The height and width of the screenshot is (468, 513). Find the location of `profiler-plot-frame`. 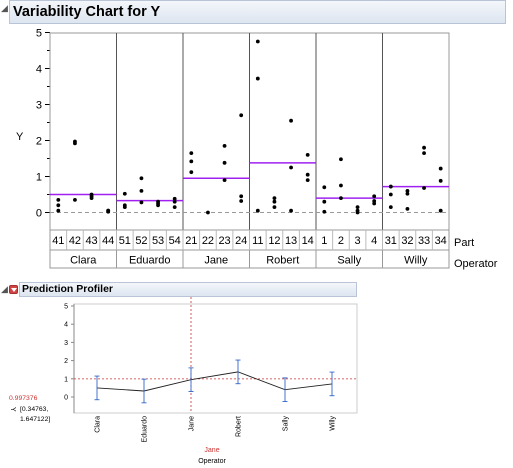

profiler-plot-frame is located at coordinates (215, 358).